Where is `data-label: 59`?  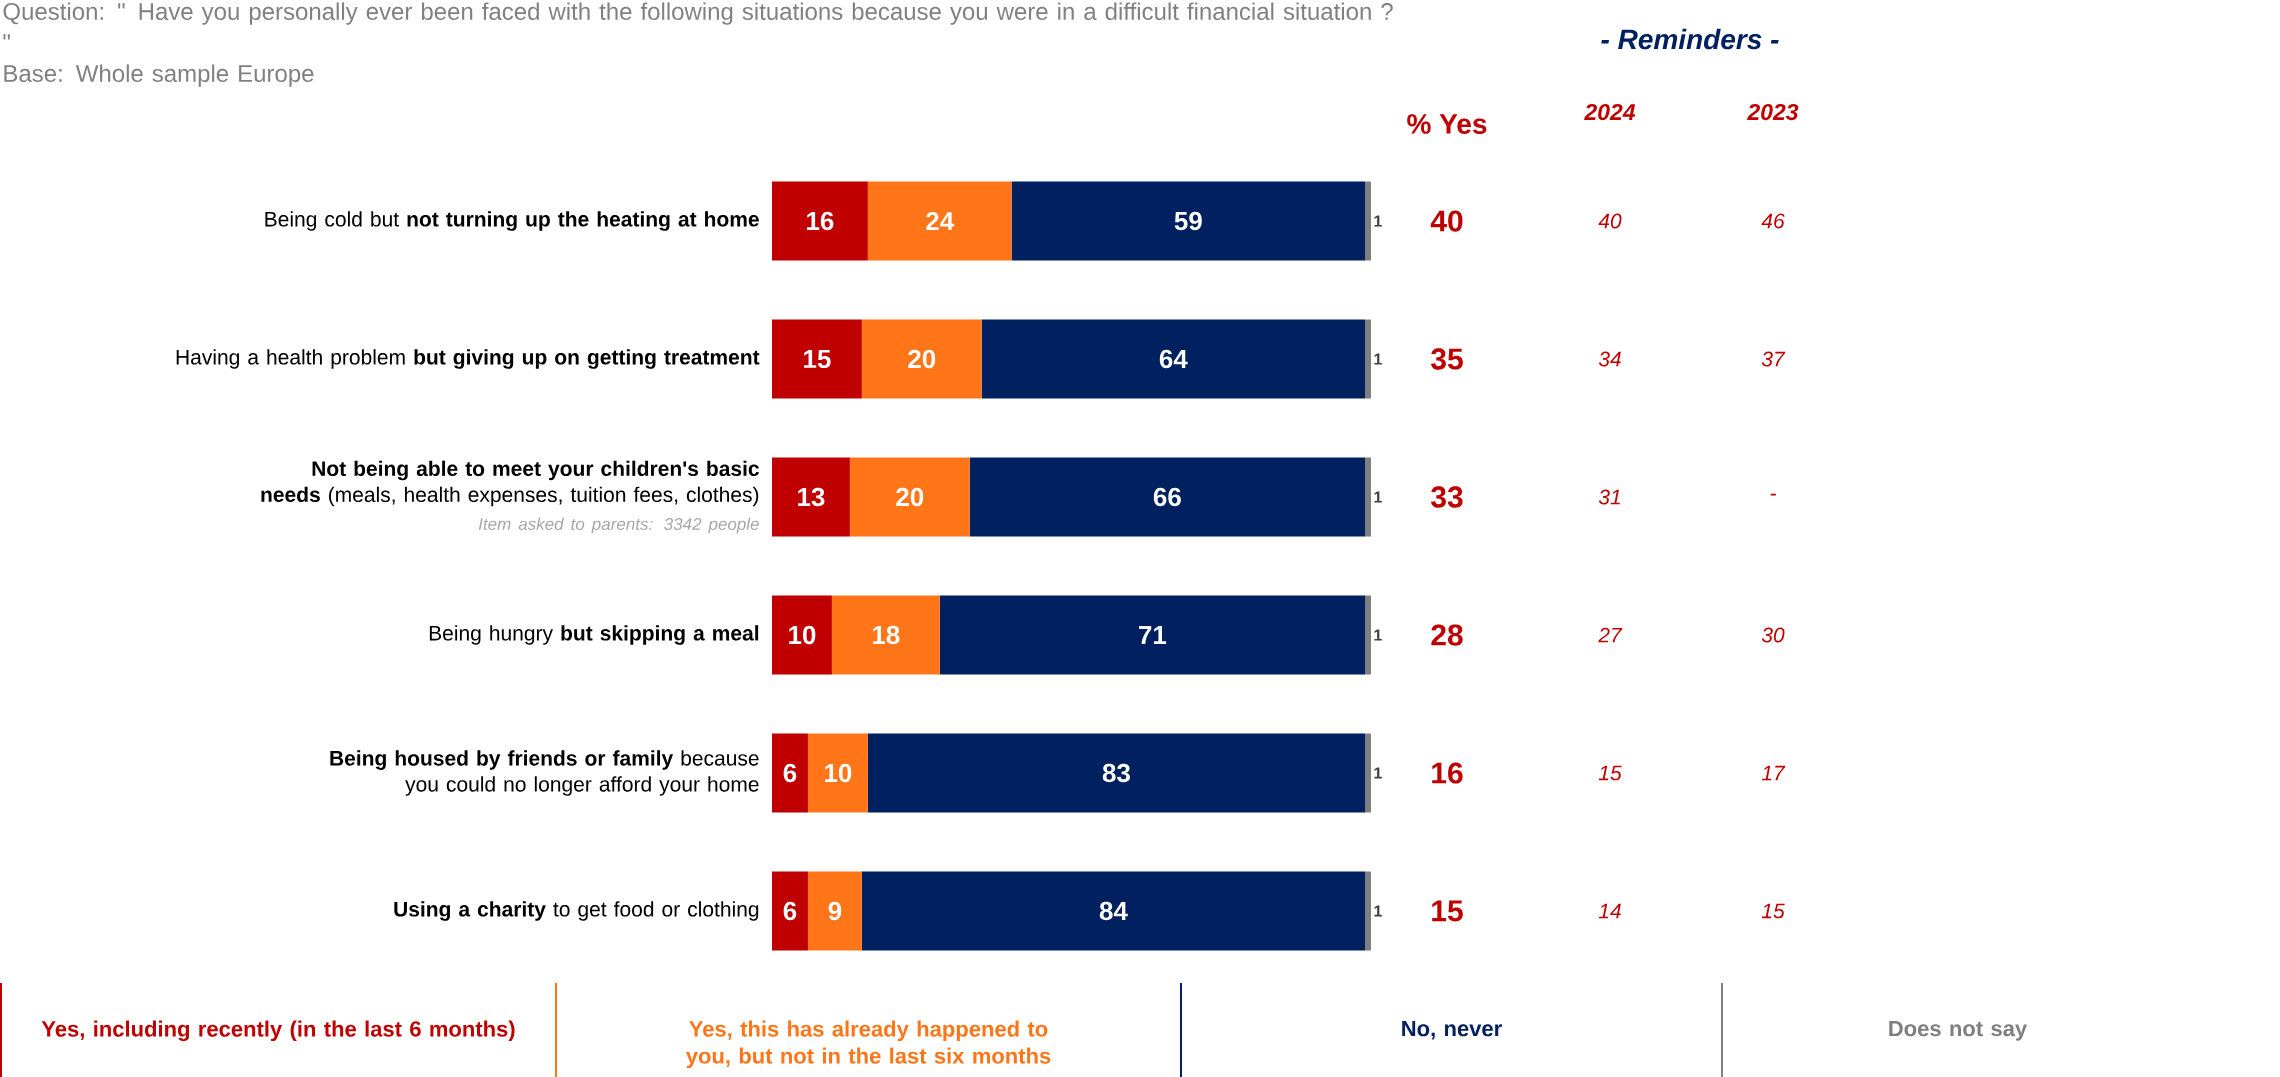
data-label: 59 is located at coordinates (1188, 221).